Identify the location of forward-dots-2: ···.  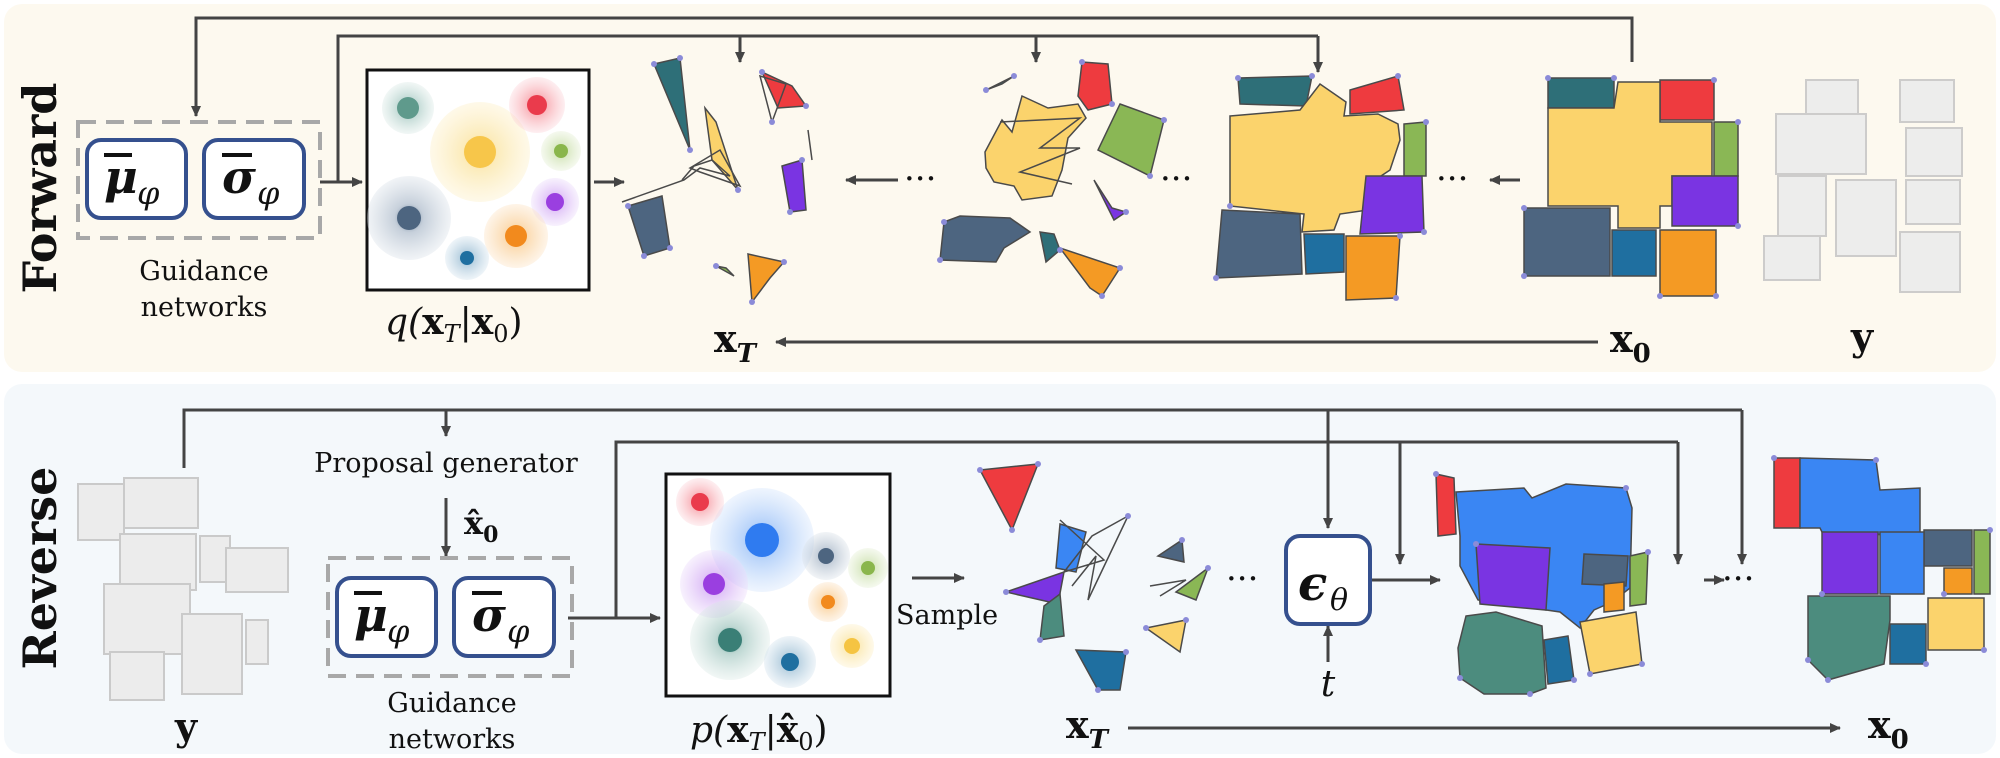
(1176, 179).